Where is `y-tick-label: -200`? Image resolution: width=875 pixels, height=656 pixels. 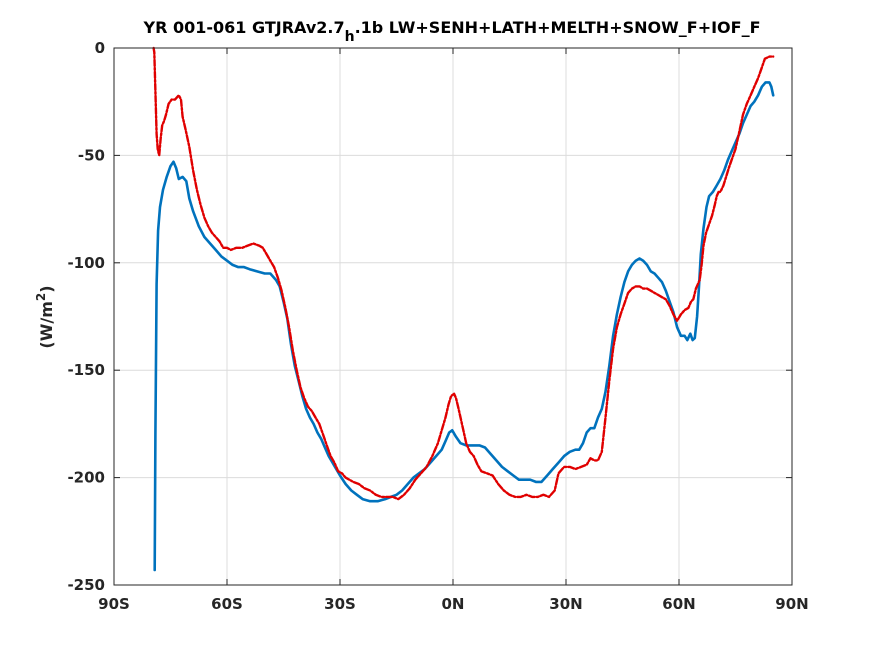 y-tick-label: -200 is located at coordinates (86, 478).